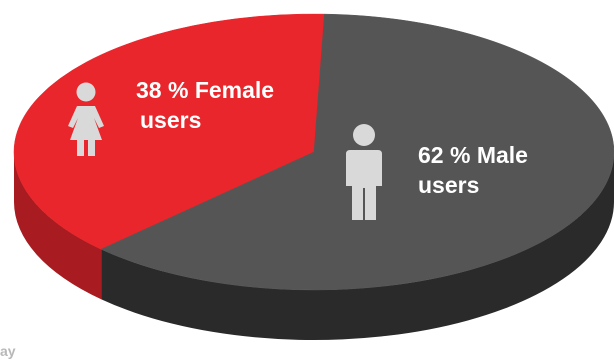 The height and width of the screenshot is (362, 614). Describe the element at coordinates (86, 119) in the screenshot. I see `female-person-icon` at that location.